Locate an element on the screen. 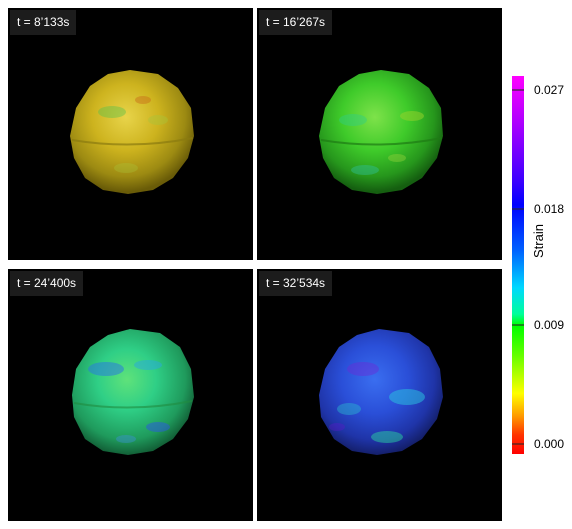 The width and height of the screenshot is (572, 529). colorbar-tick: 0.018 is located at coordinates (536, 209).